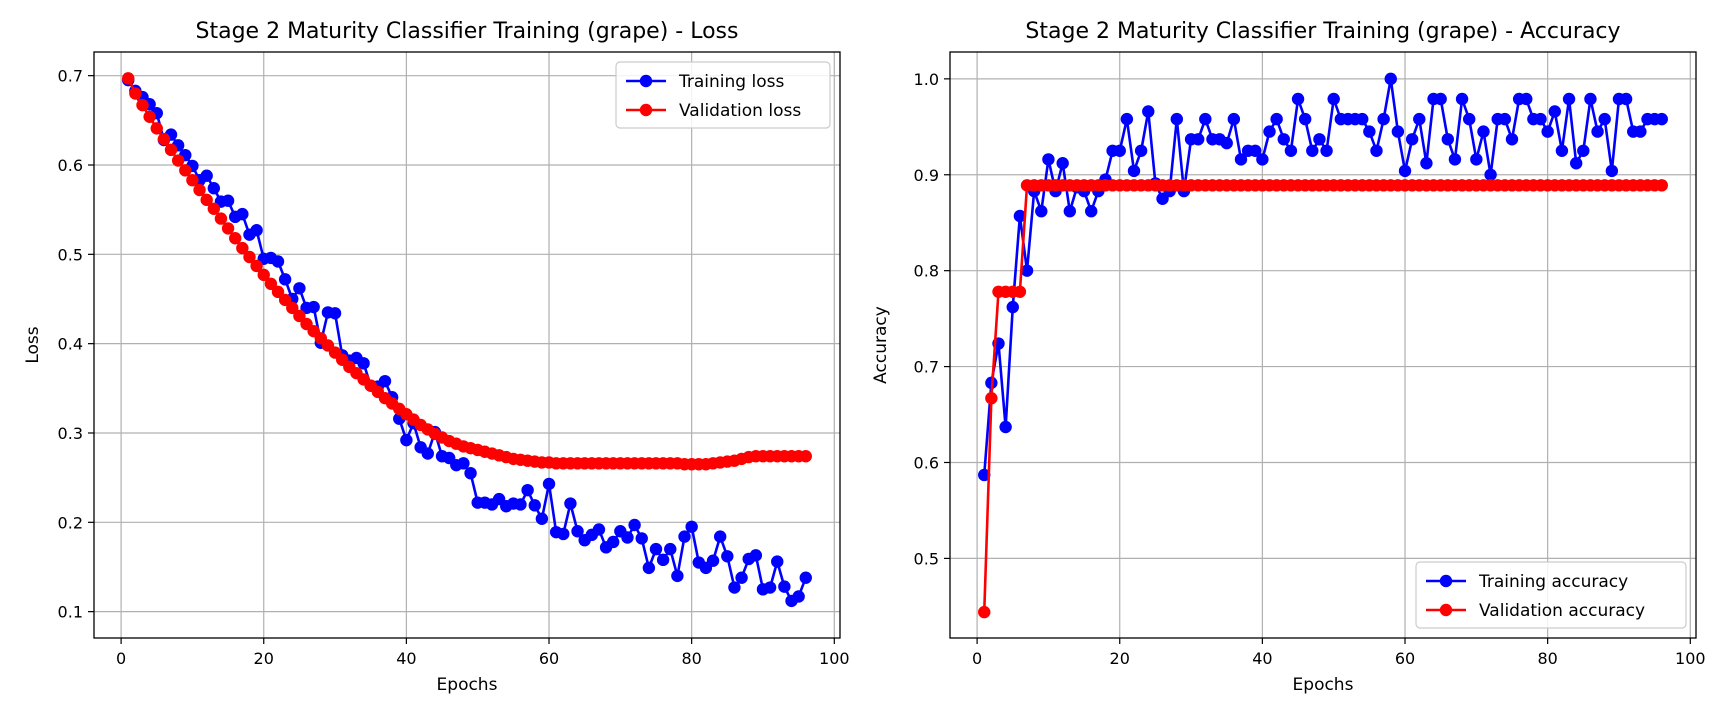 The width and height of the screenshot is (1728, 720). Describe the element at coordinates (731, 82) in the screenshot. I see `legend-label: Training loss` at that location.